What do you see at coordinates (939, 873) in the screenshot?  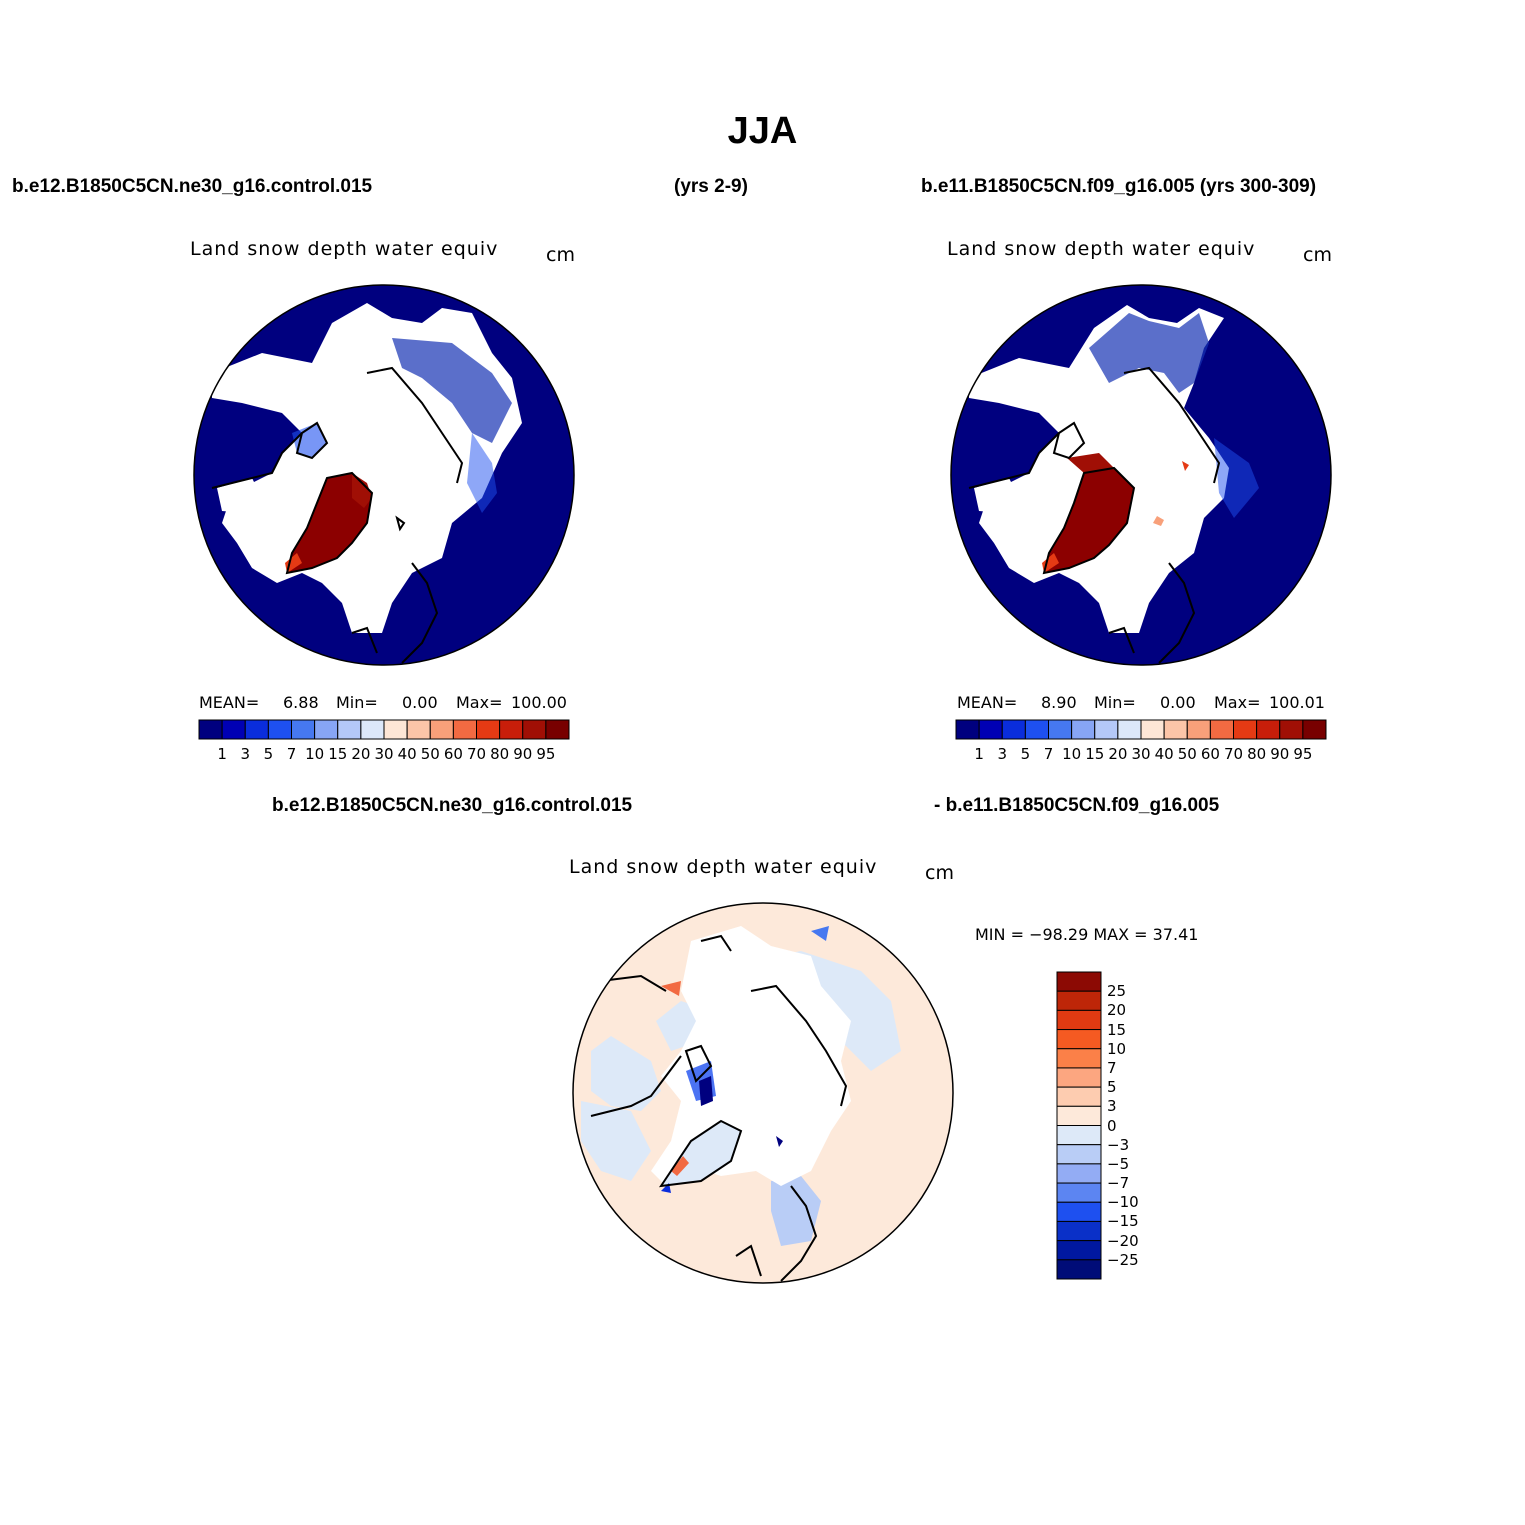 I see `panel3-units: cm` at bounding box center [939, 873].